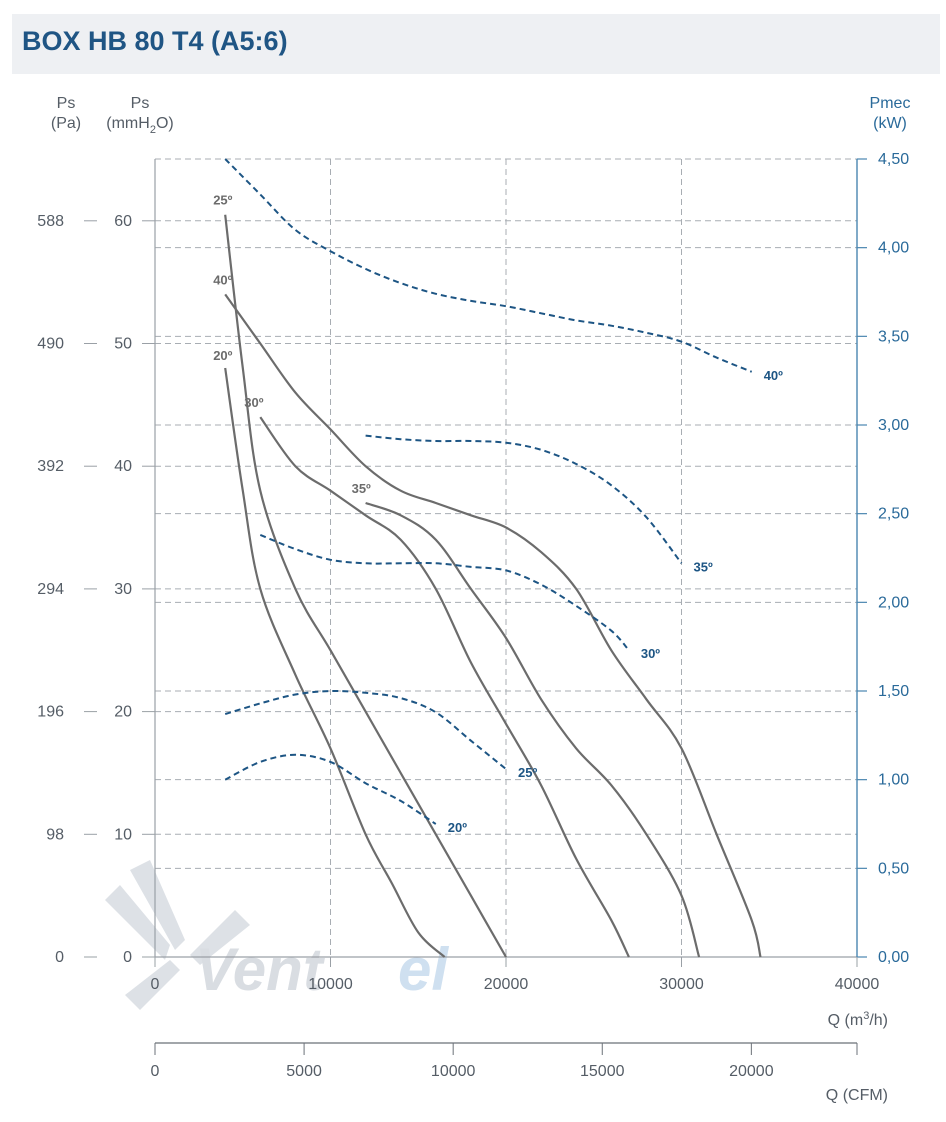 The width and height of the screenshot is (946, 1122). I want to click on cfm-tick-label: 0, so click(155, 1071).